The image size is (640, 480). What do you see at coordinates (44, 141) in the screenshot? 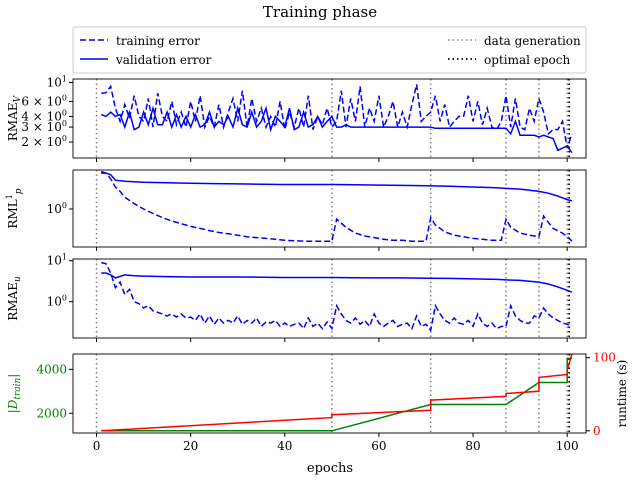
I see `y-tick-label: 2 × 100` at bounding box center [44, 141].